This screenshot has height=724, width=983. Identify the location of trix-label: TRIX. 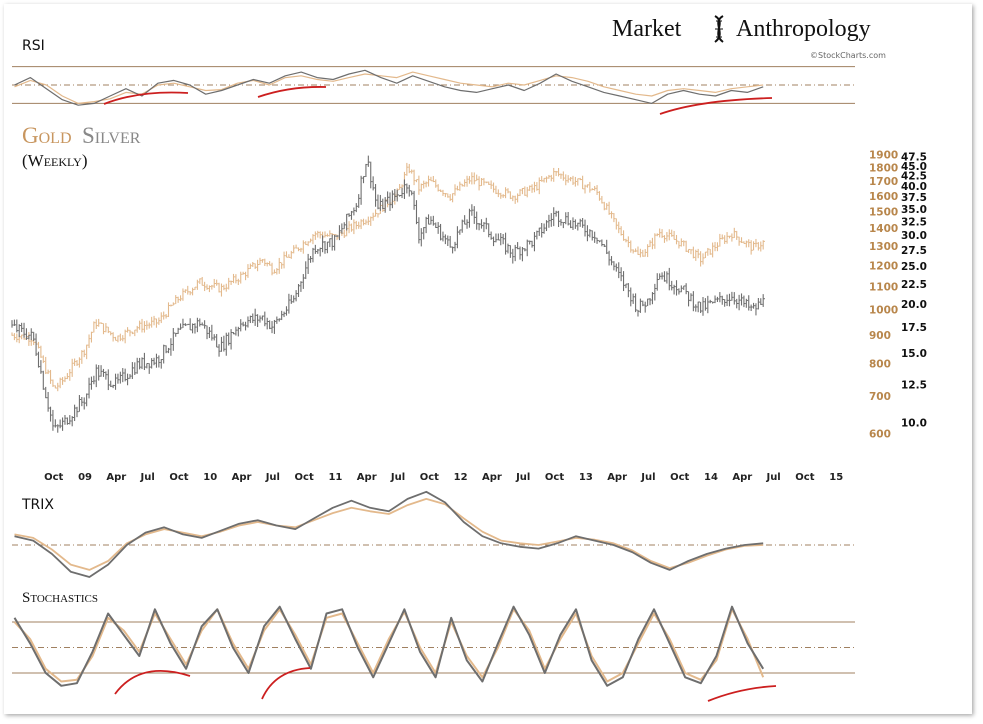
(37, 505).